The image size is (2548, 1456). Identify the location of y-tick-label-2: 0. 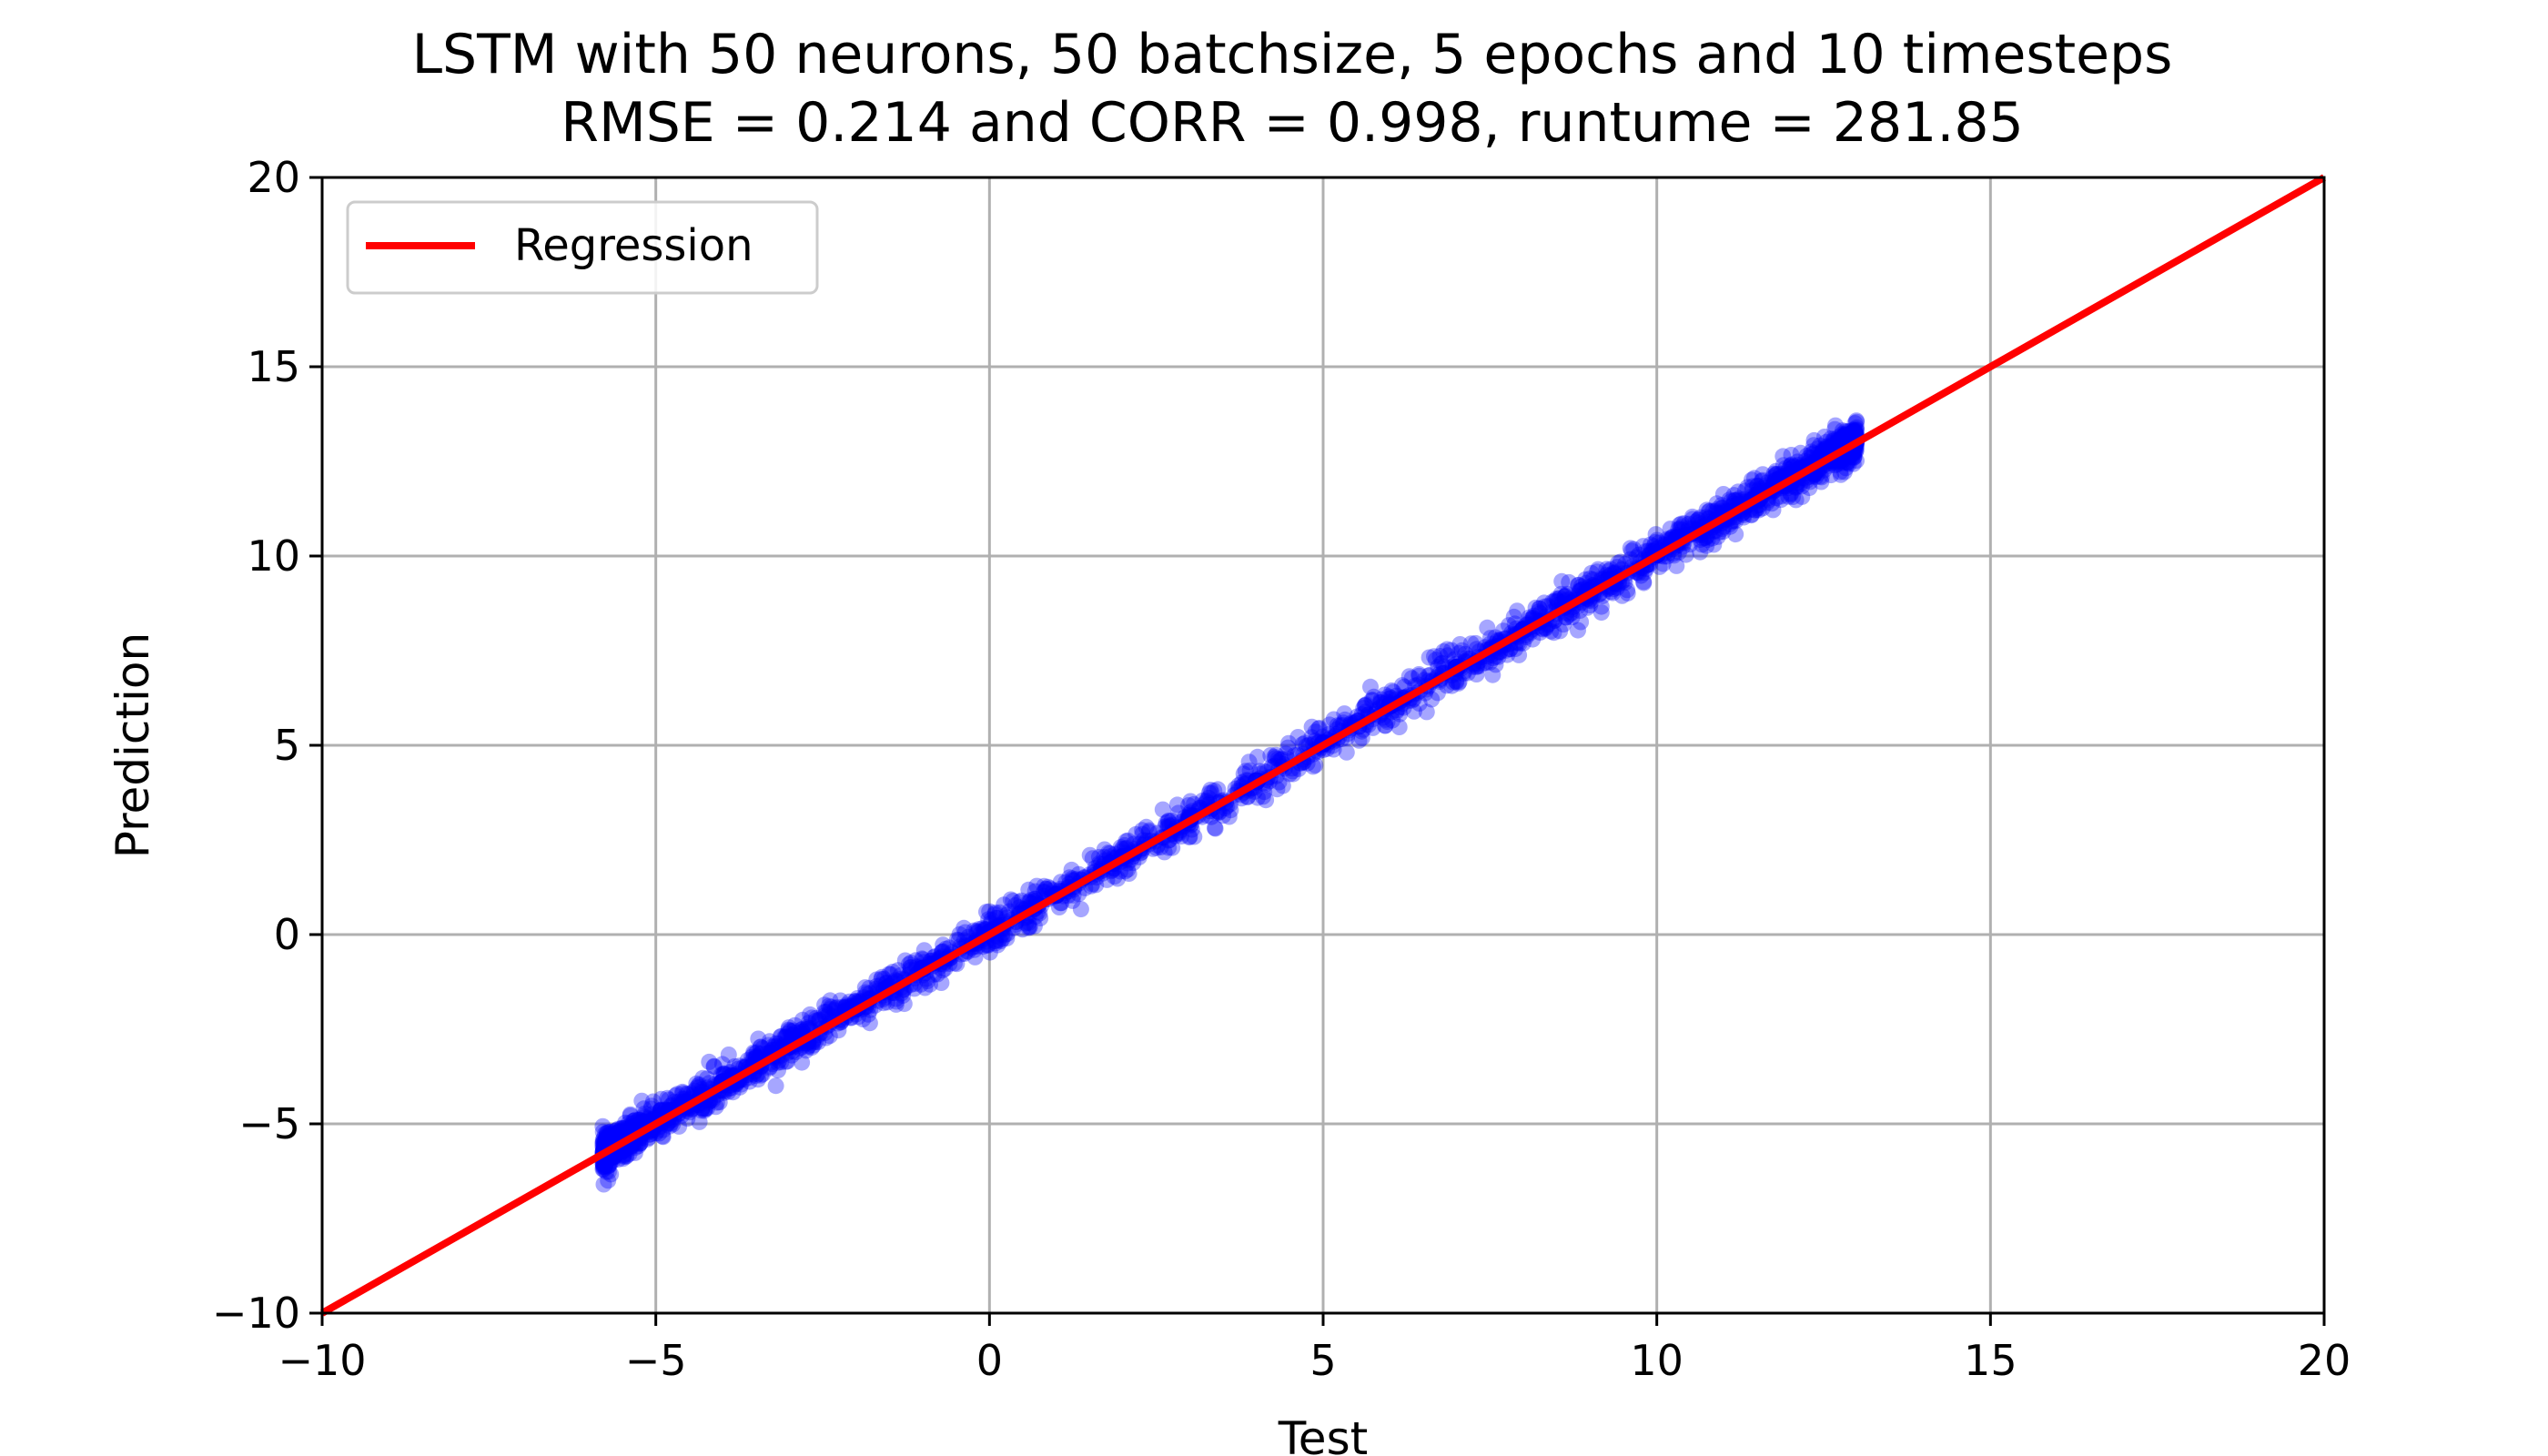
(287, 934).